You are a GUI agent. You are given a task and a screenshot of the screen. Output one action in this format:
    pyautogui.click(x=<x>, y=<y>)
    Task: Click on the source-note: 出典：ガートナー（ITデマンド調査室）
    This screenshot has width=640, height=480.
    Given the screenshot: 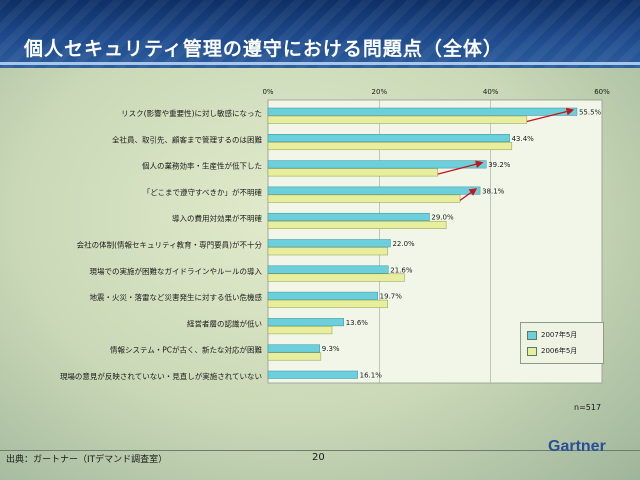 What is the action you would take?
    pyautogui.click(x=87, y=460)
    